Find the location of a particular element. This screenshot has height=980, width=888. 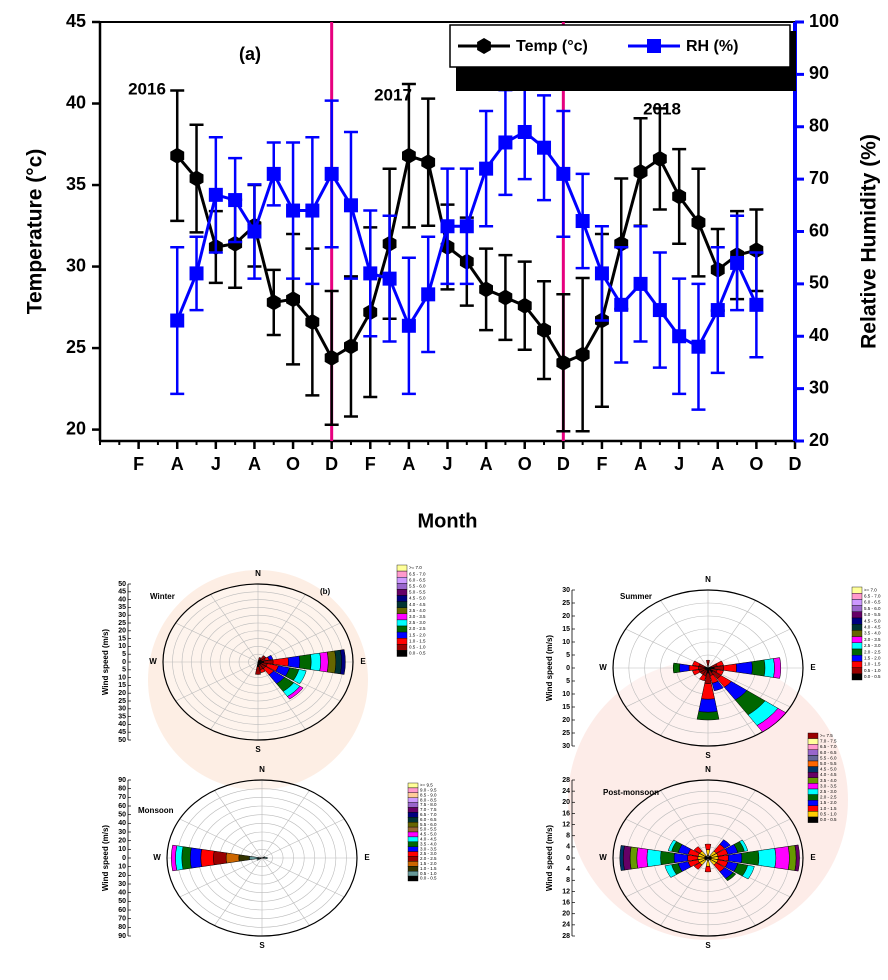

r-tick-label: 16 is located at coordinates (566, 902).